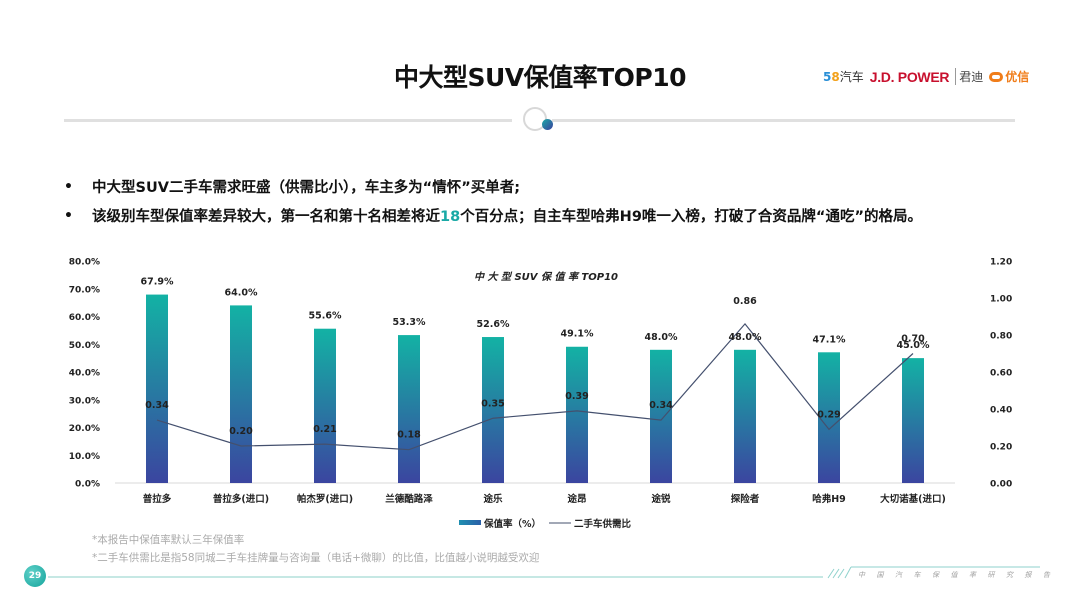 The height and width of the screenshot is (607, 1080). I want to click on x-category-label: 探险者, so click(745, 499).